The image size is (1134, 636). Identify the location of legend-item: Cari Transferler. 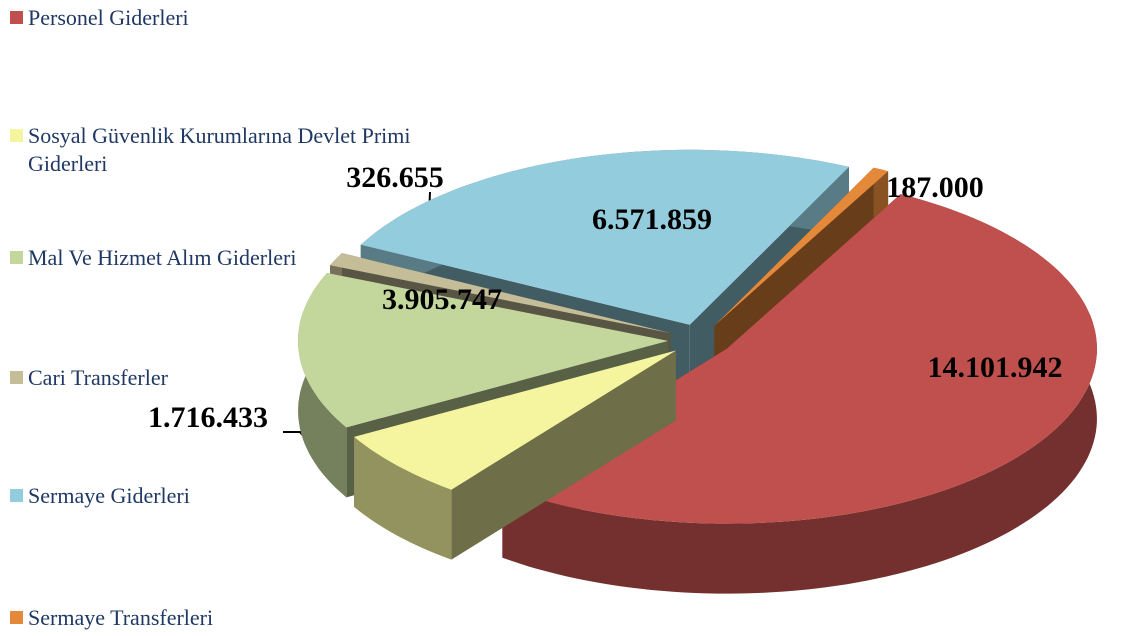
(225, 378).